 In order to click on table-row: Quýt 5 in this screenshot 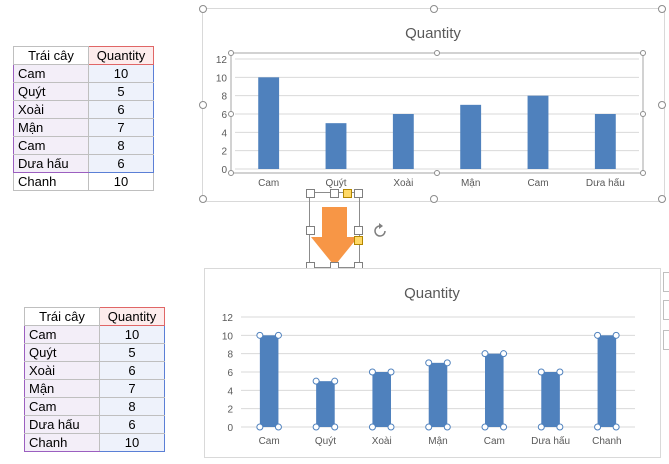, I will do `click(94, 352)`.